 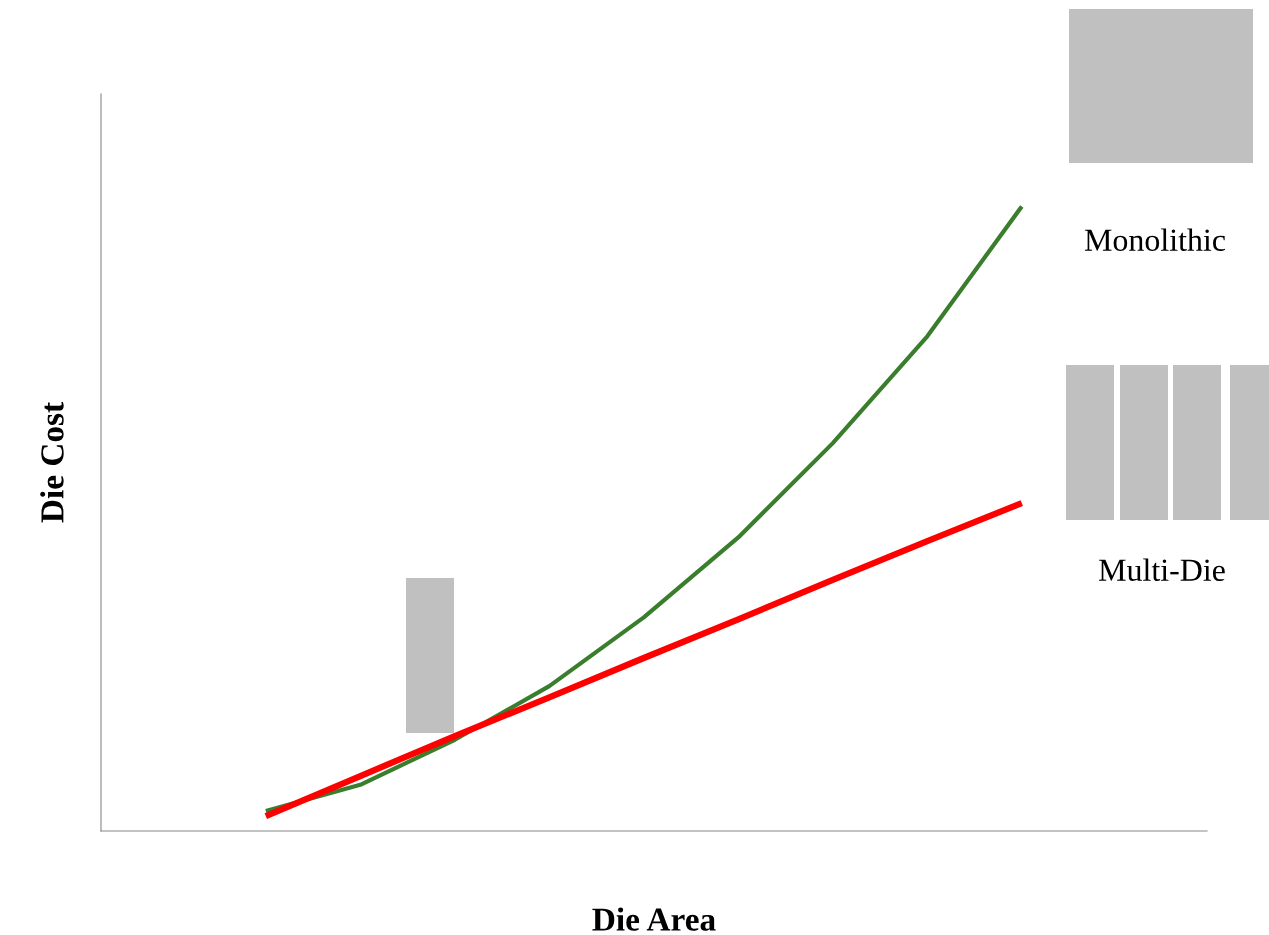 I want to click on text: Monolithic, so click(x=1154, y=239).